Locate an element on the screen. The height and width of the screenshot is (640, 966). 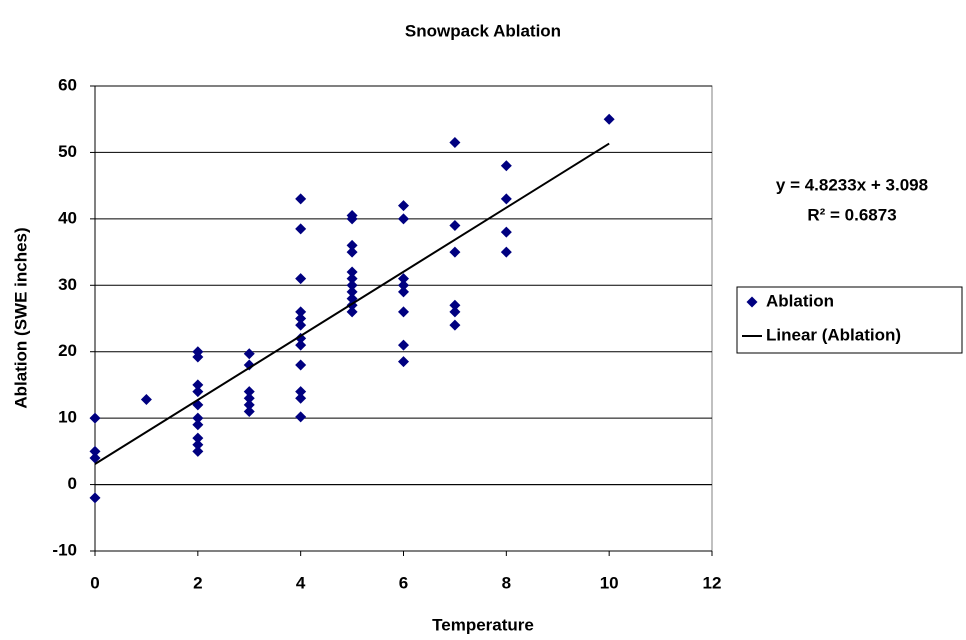
legend-box is located at coordinates (849, 320).